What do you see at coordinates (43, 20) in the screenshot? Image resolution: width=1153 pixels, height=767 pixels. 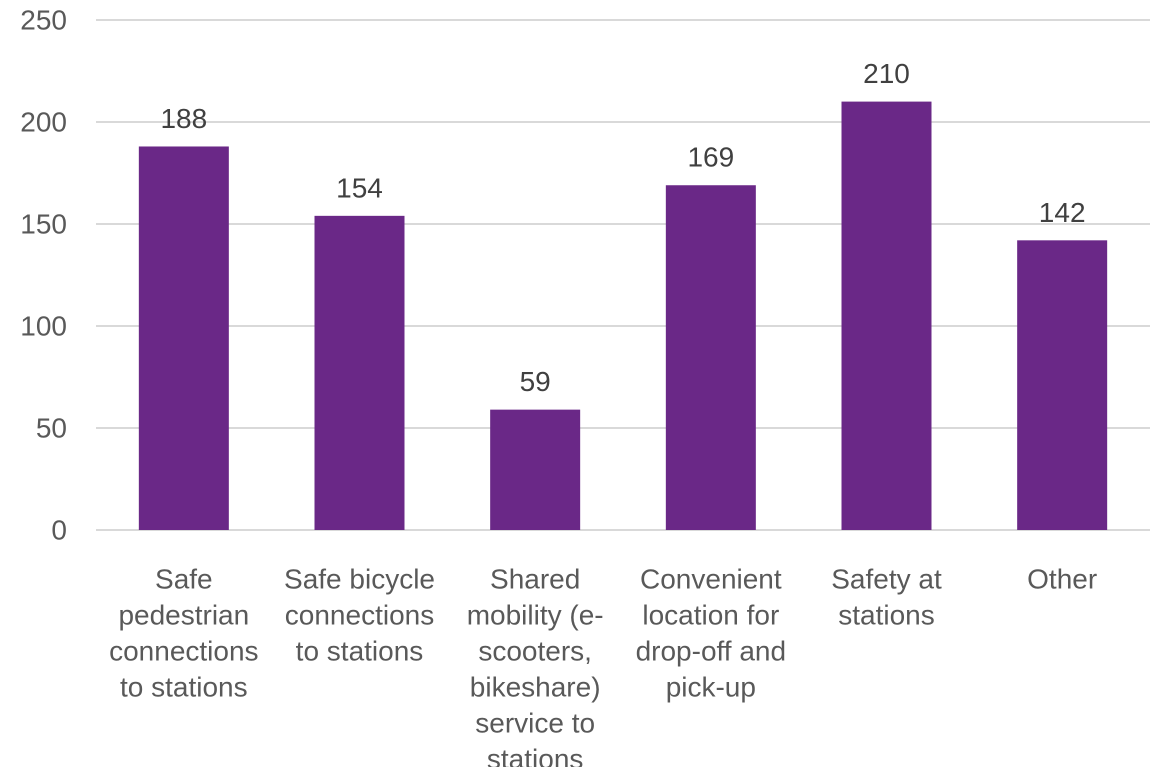 I see `y-tick-label: 250` at bounding box center [43, 20].